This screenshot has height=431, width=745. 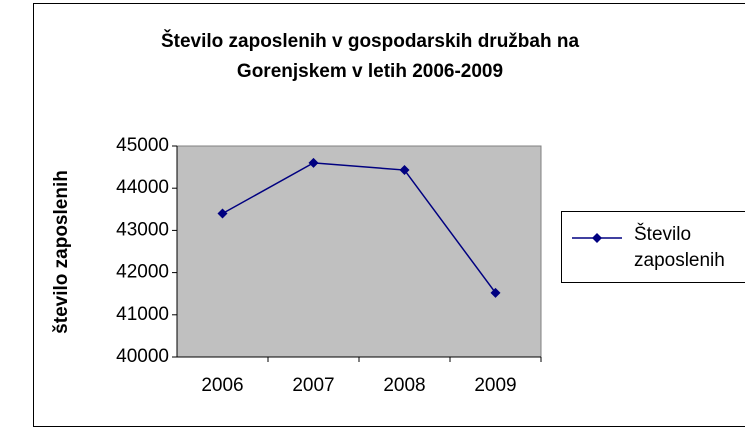 What do you see at coordinates (142, 145) in the screenshot?
I see `y-tick-label: 45000` at bounding box center [142, 145].